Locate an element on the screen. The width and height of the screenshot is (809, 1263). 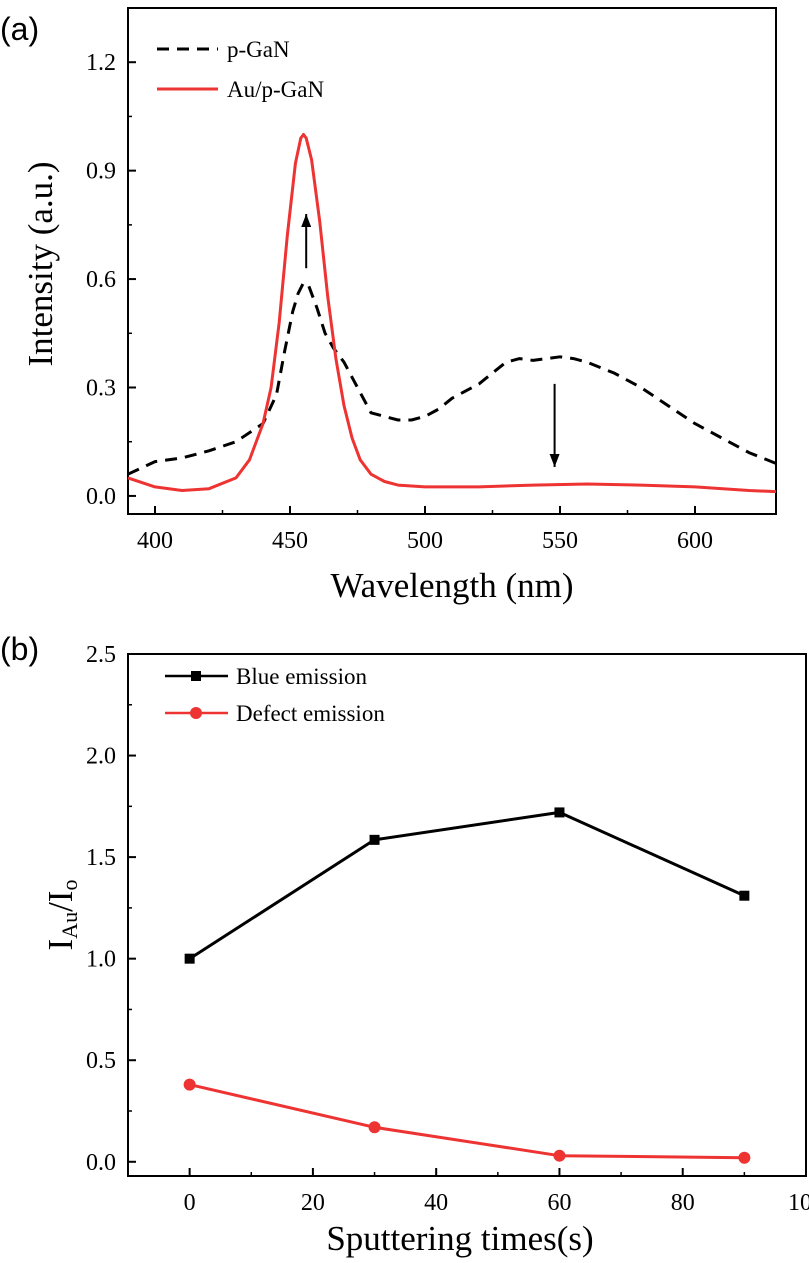
y-axis-title-b: IAu/Io is located at coordinates (61, 915).